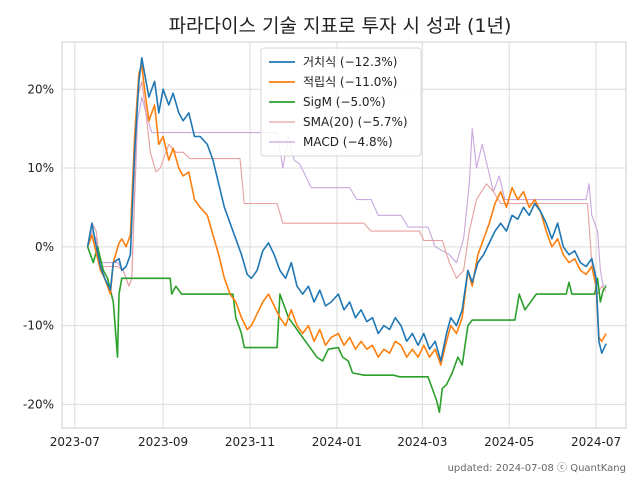  I want to click on y-axis-ticks: 20% 10% 0% -10% -20%, so click(38, 246).